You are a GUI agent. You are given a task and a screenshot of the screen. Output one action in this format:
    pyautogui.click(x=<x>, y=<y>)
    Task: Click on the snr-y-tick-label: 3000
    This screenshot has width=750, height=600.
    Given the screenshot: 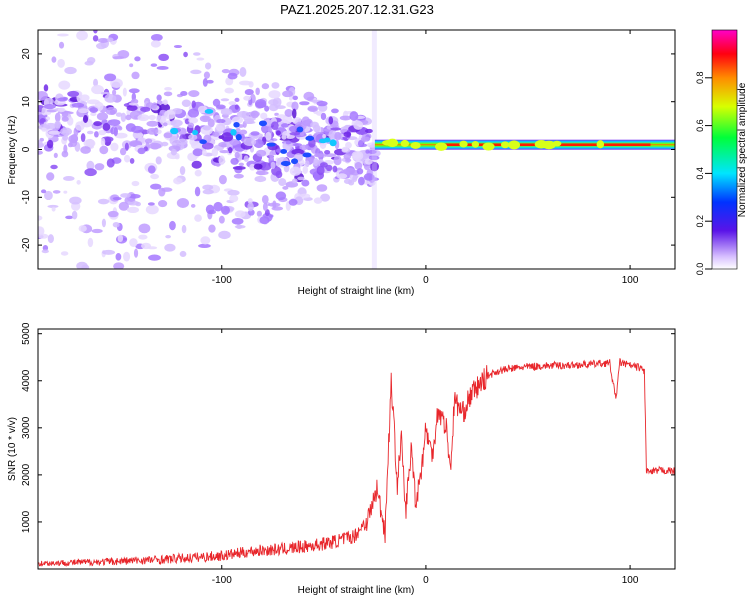 What is the action you would take?
    pyautogui.click(x=26, y=427)
    